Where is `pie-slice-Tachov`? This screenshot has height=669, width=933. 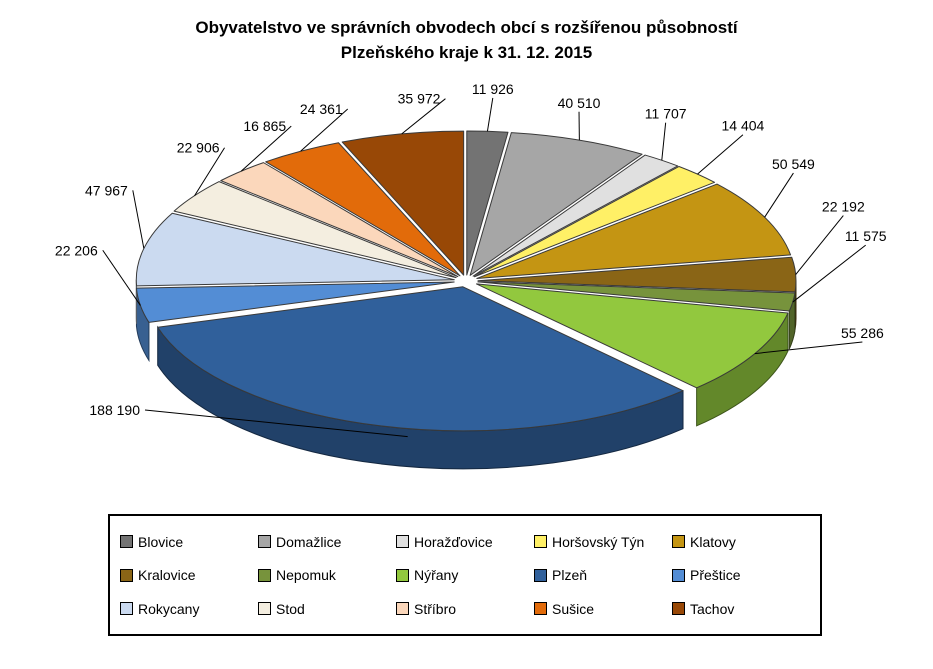 pie-slice-Tachov is located at coordinates (403, 203).